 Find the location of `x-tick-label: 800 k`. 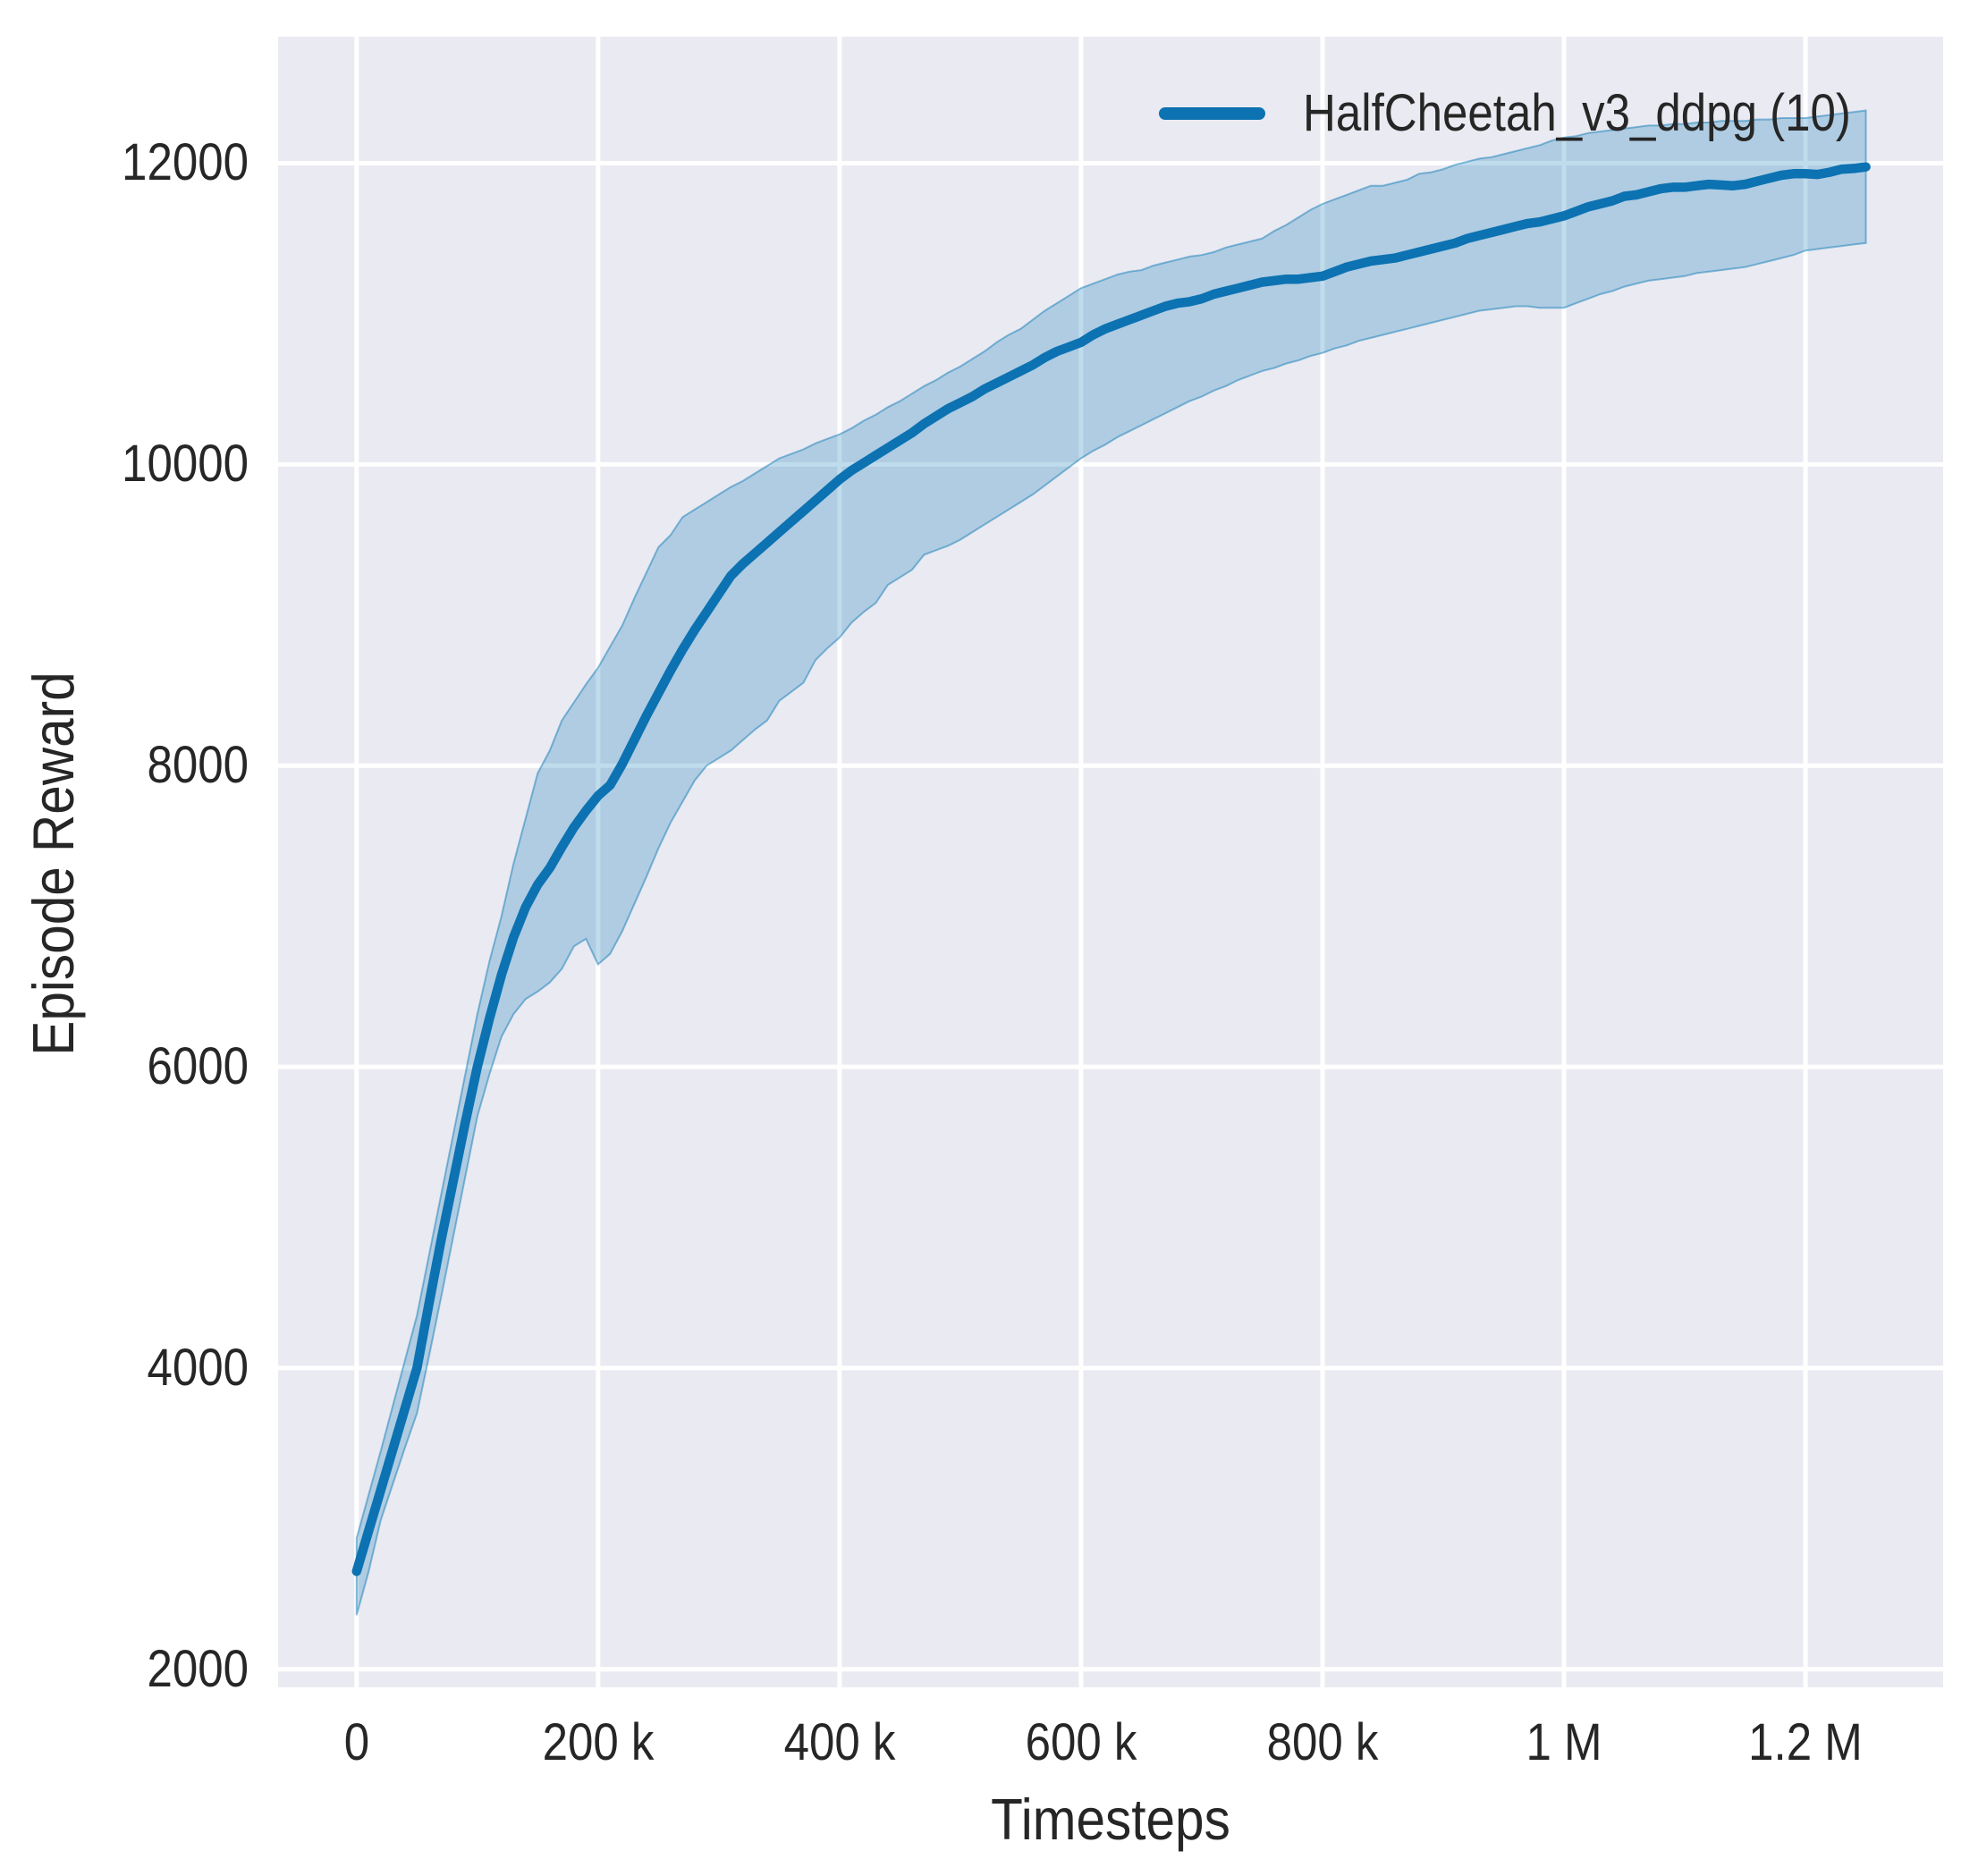

x-tick-label: 800 k is located at coordinates (1322, 1742).